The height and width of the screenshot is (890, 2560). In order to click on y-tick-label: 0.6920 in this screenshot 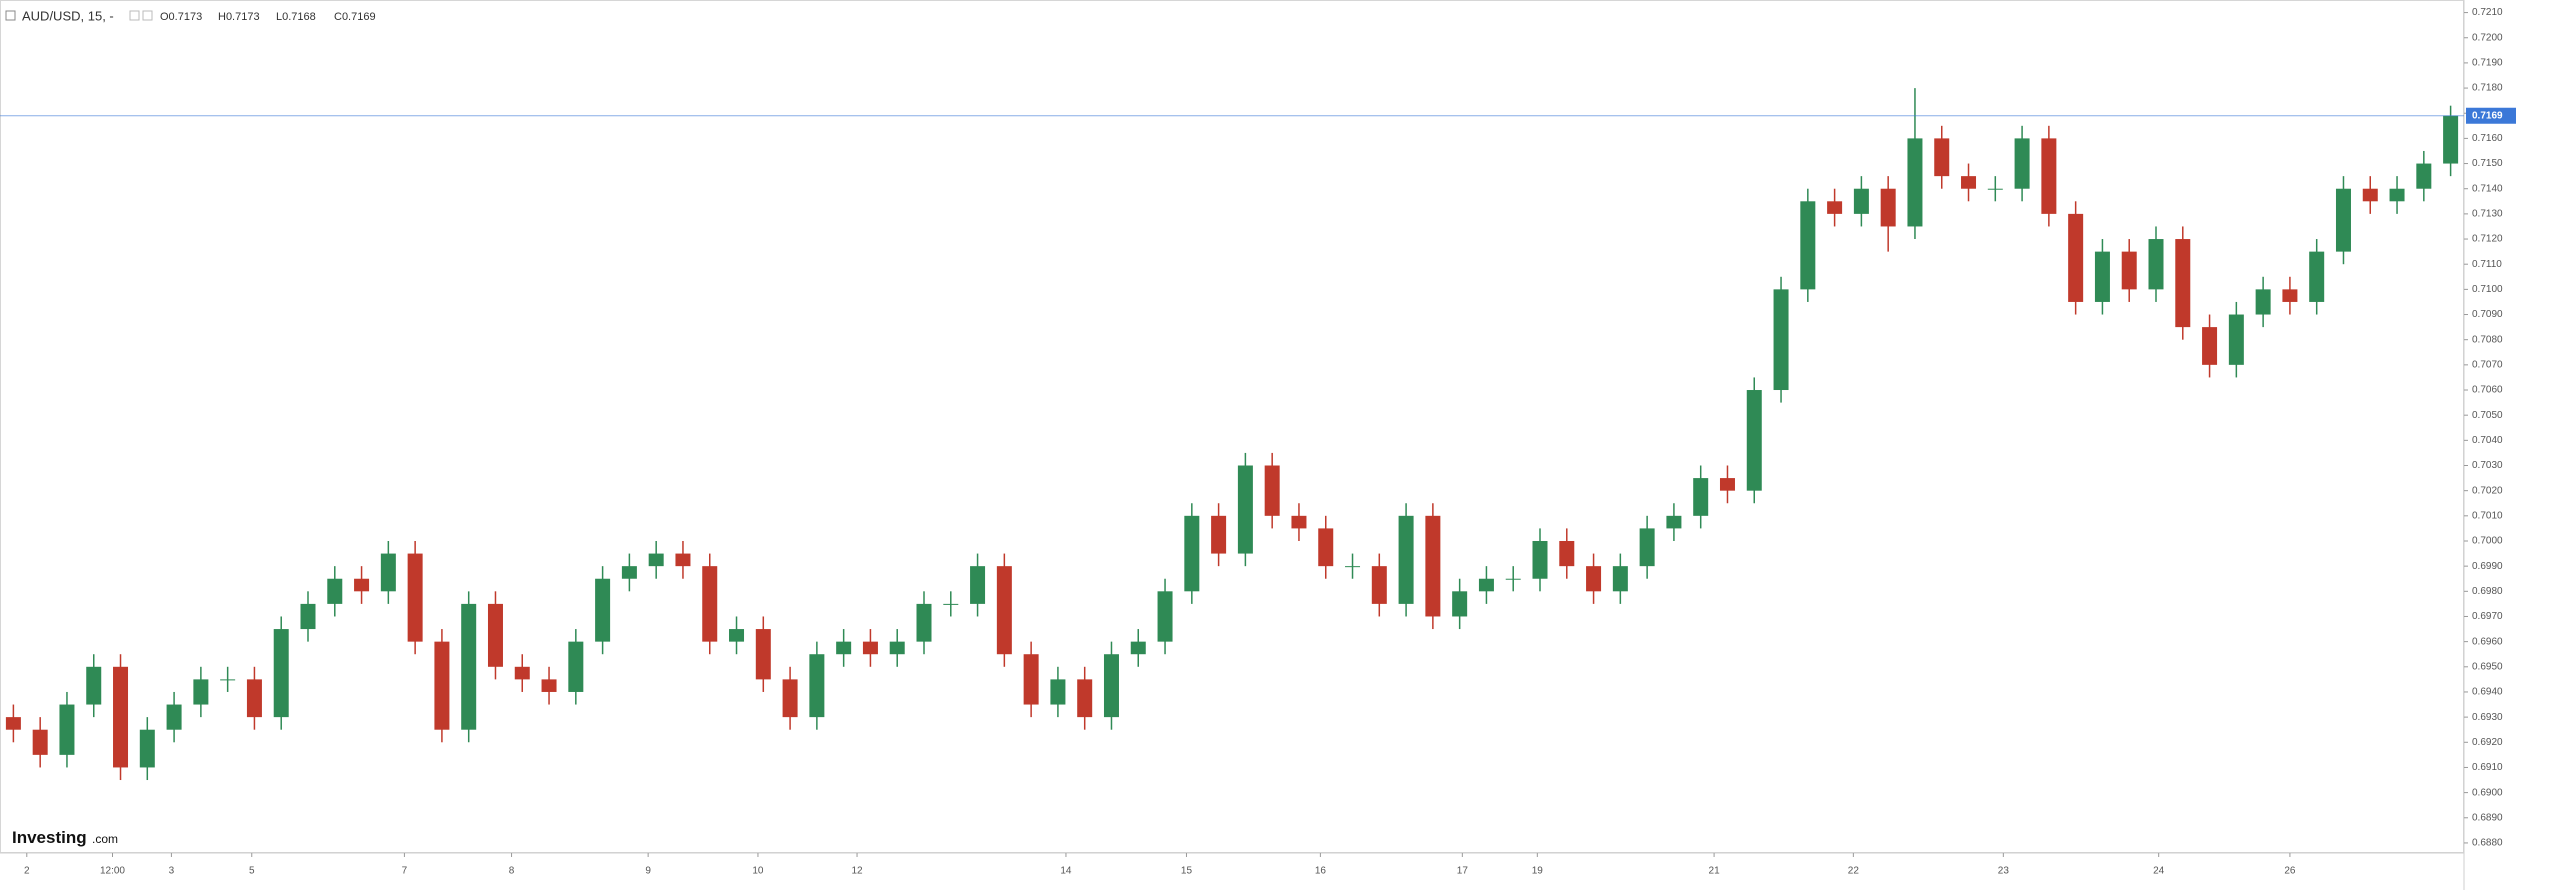, I will do `click(2487, 742)`.